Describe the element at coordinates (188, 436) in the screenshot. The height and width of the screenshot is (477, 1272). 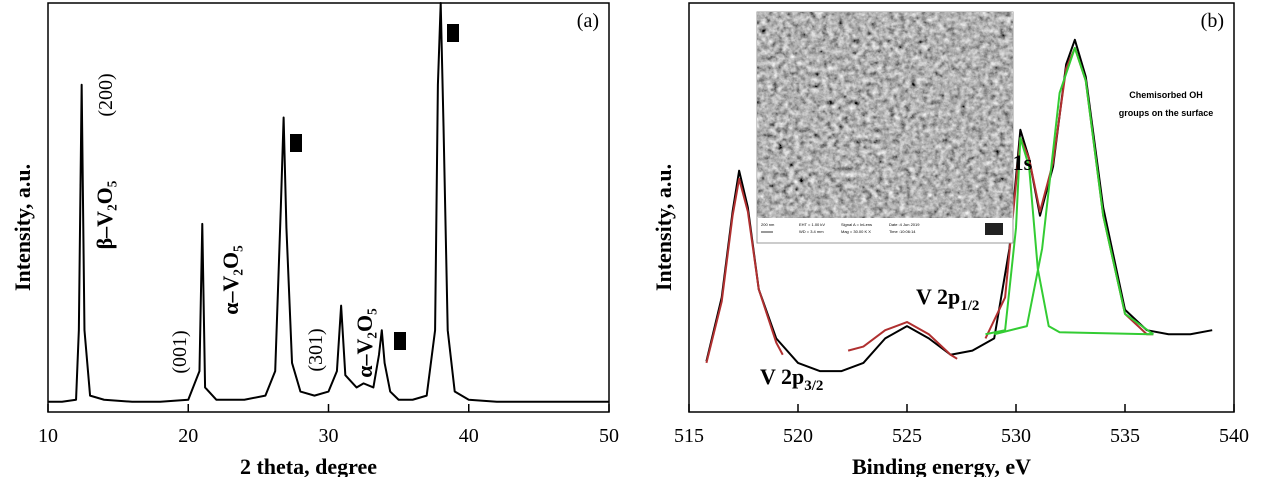
I see `x-tick-label: 20` at that location.